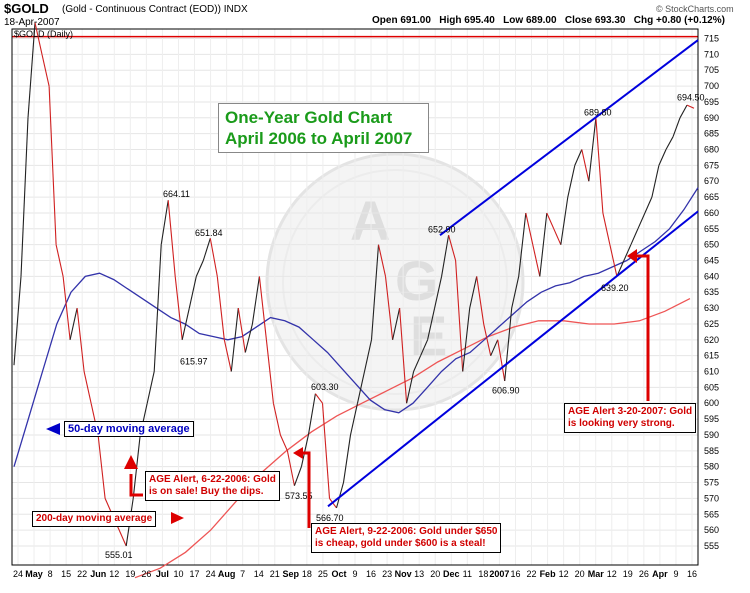 The width and height of the screenshot is (750, 593). I want to click on y-tick-label: 615, so click(711, 356).